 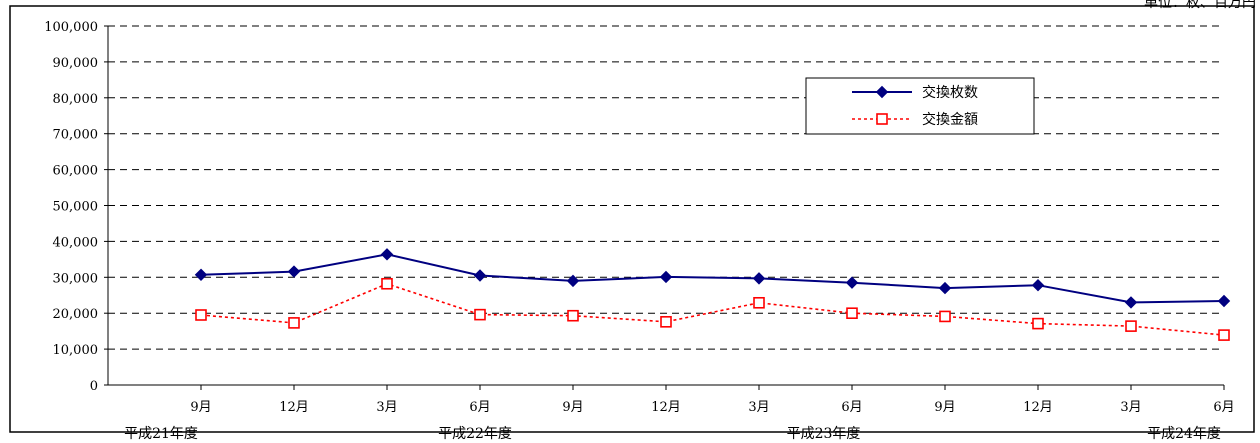 I want to click on fiscal-year-label: 平成22年度, so click(x=475, y=434).